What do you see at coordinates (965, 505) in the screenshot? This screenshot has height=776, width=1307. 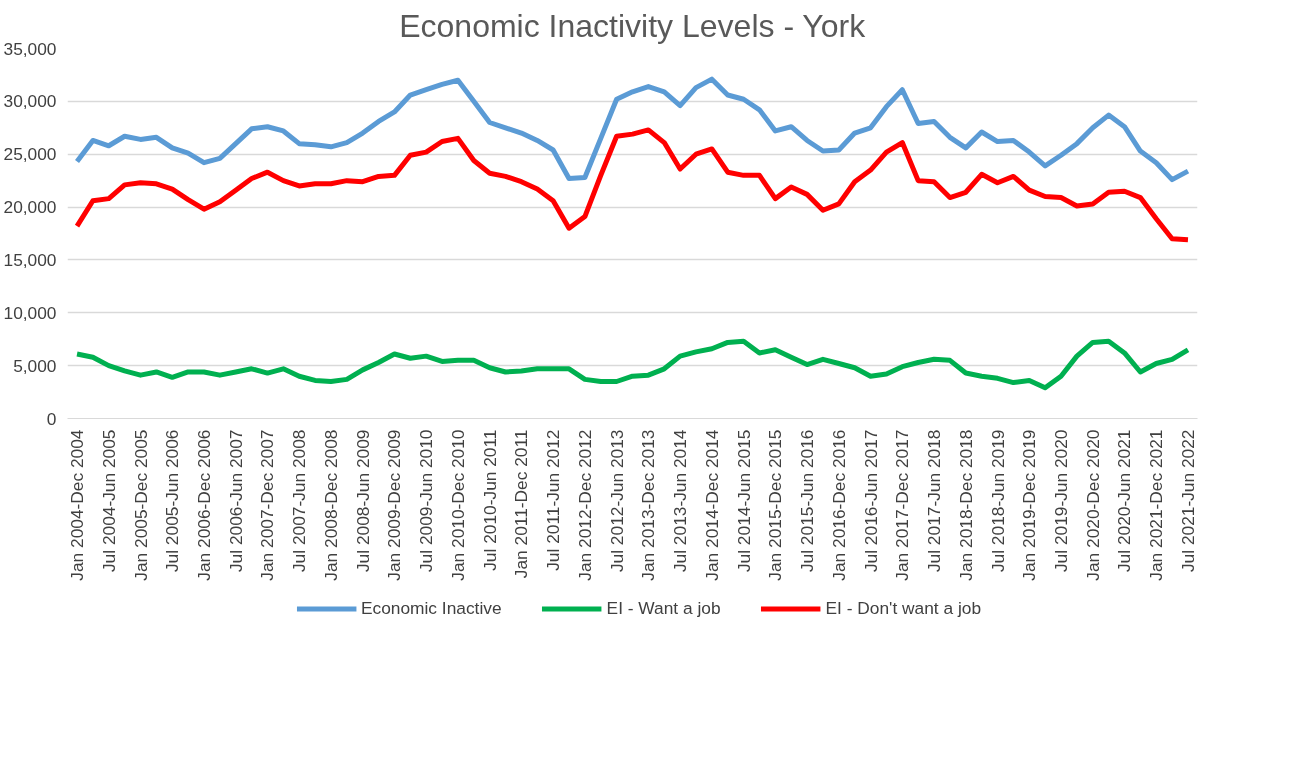 I see `x-tick-label: Jan 2018-Dec 2018` at bounding box center [965, 505].